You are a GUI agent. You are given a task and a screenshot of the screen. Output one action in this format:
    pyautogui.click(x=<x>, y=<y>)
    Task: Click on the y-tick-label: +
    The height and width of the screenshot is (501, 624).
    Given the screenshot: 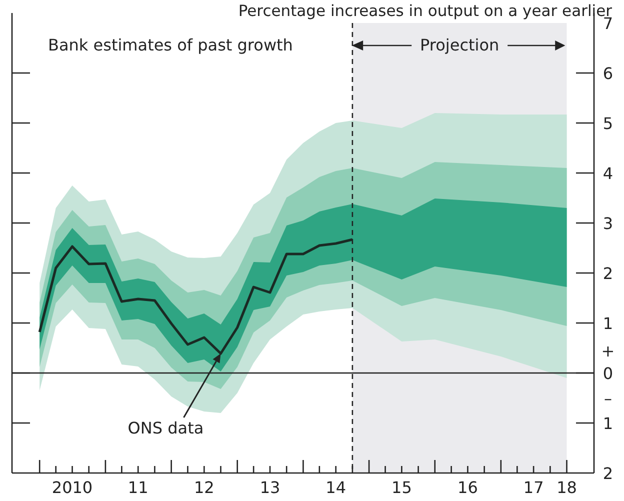 What is the action you would take?
    pyautogui.click(x=608, y=350)
    